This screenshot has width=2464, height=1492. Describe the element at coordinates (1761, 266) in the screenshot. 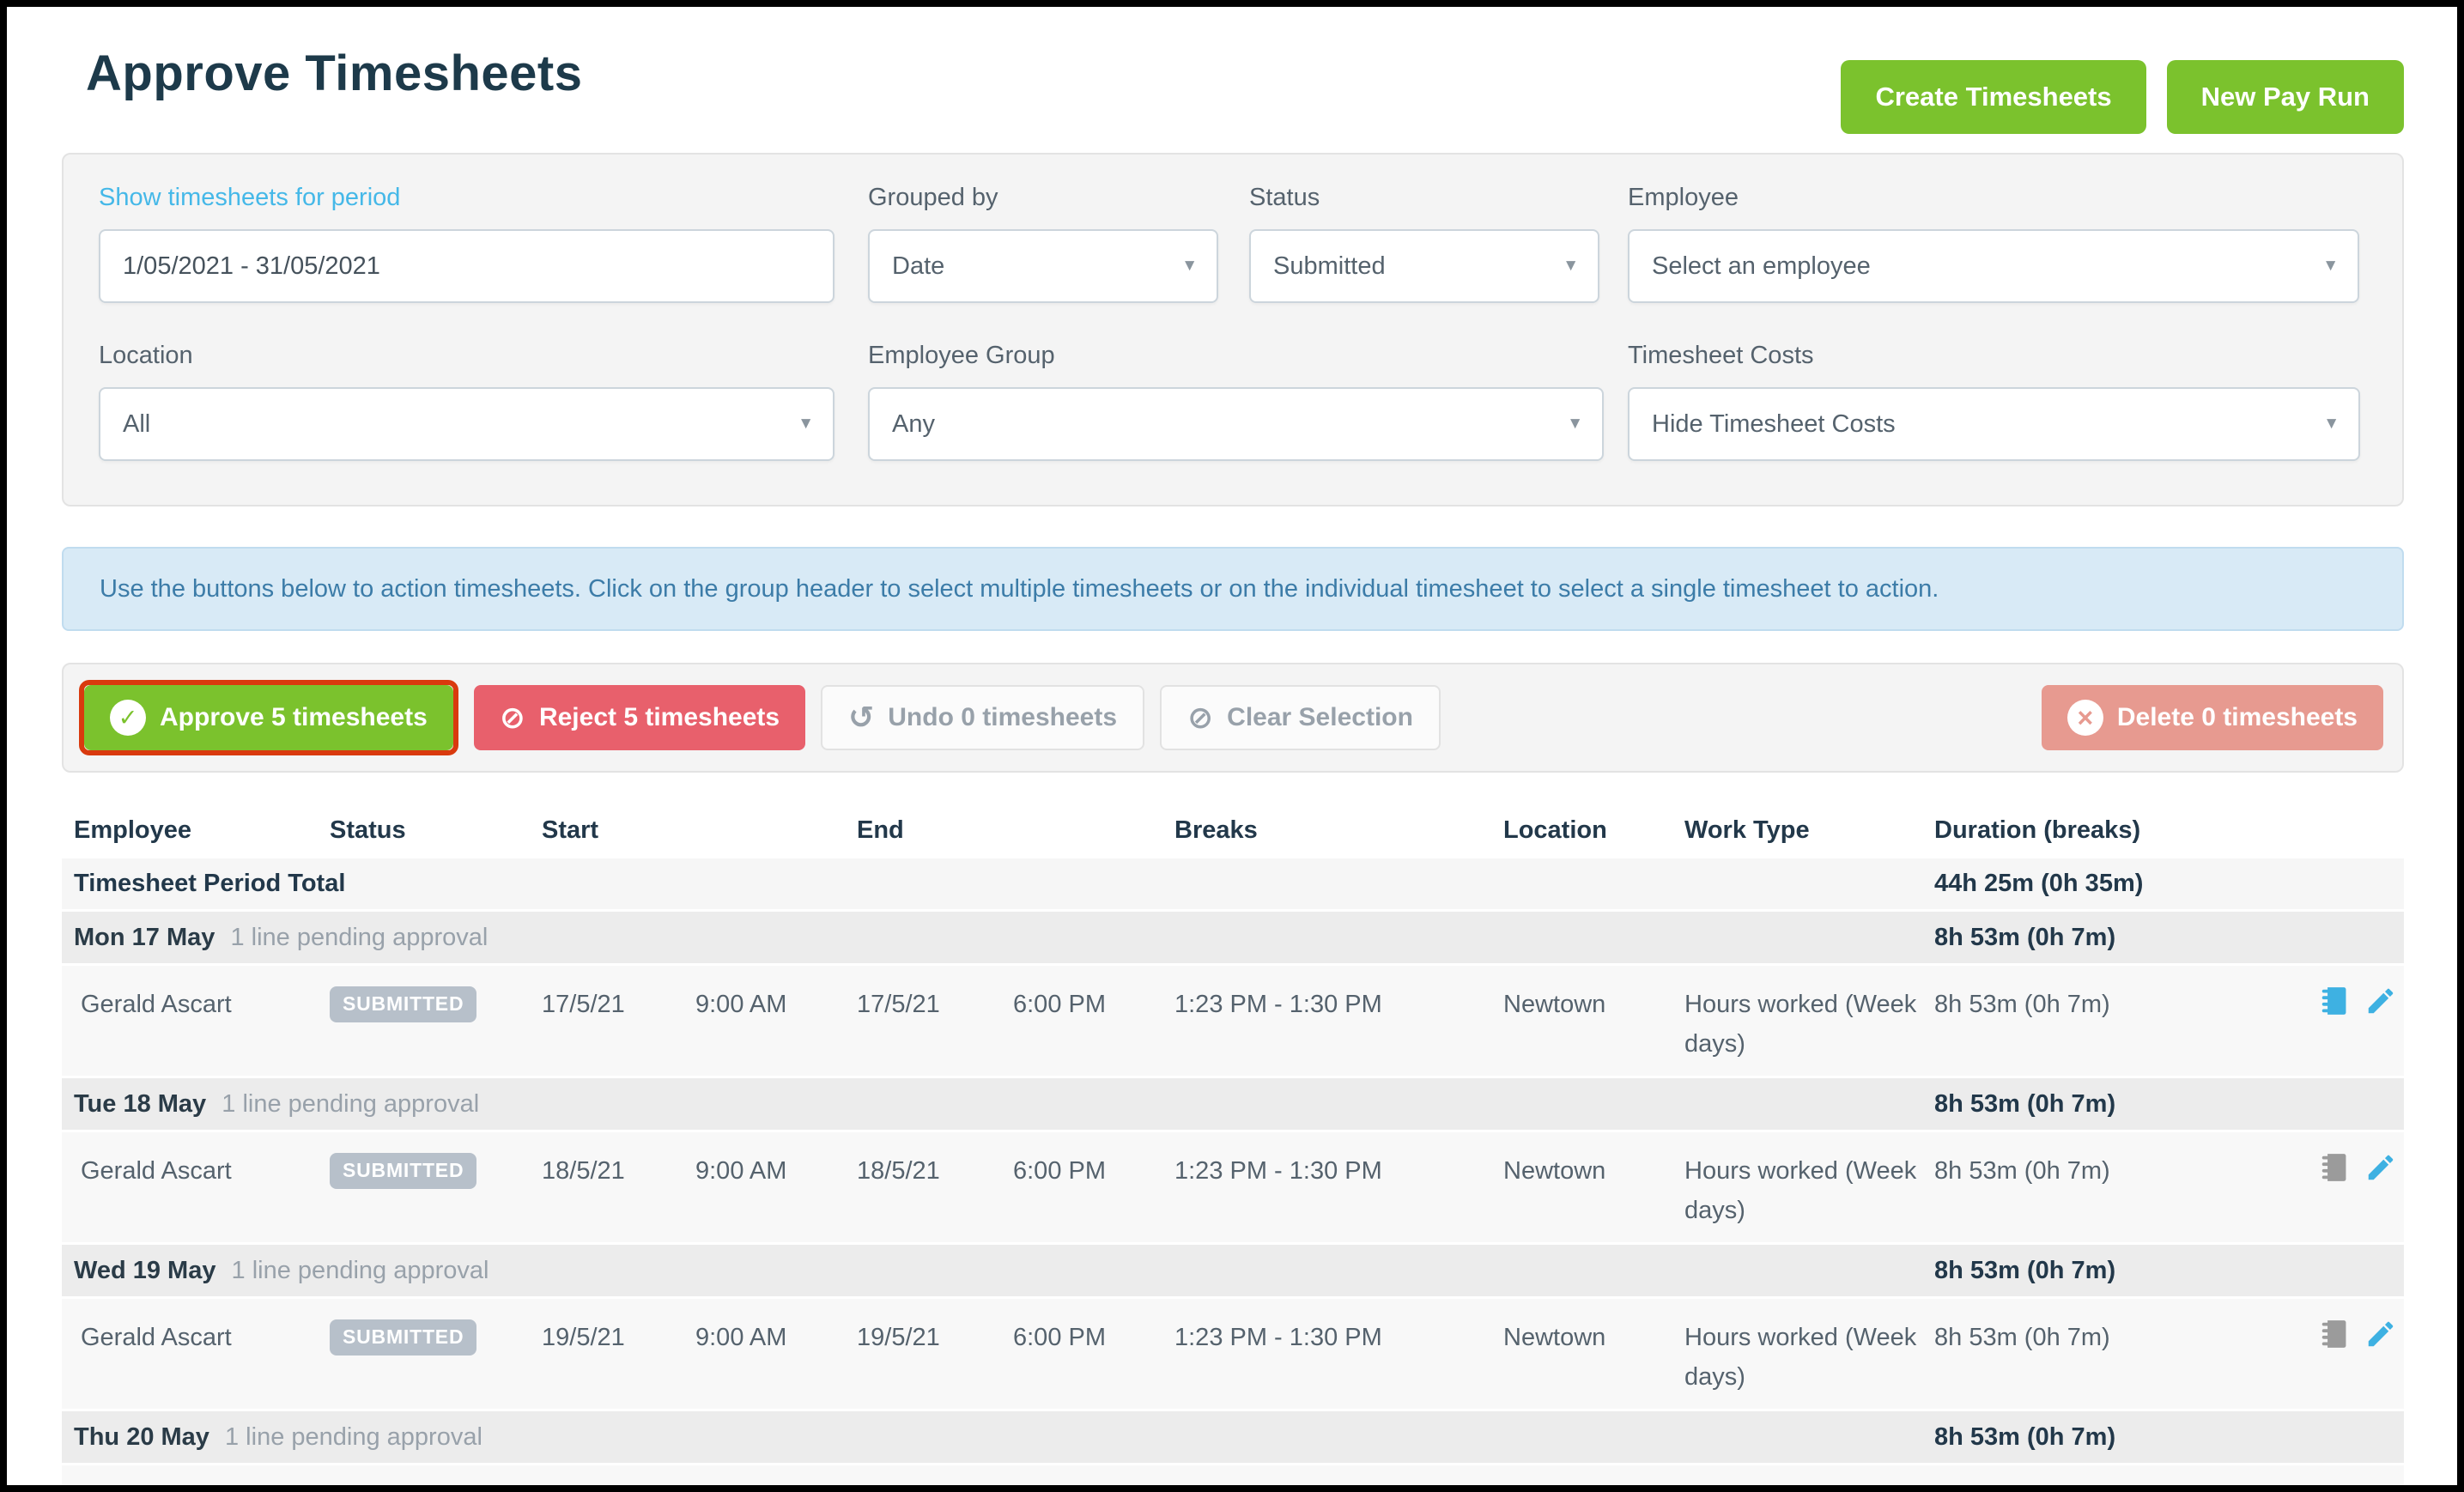

I see `employee-value: Select an employee` at that location.